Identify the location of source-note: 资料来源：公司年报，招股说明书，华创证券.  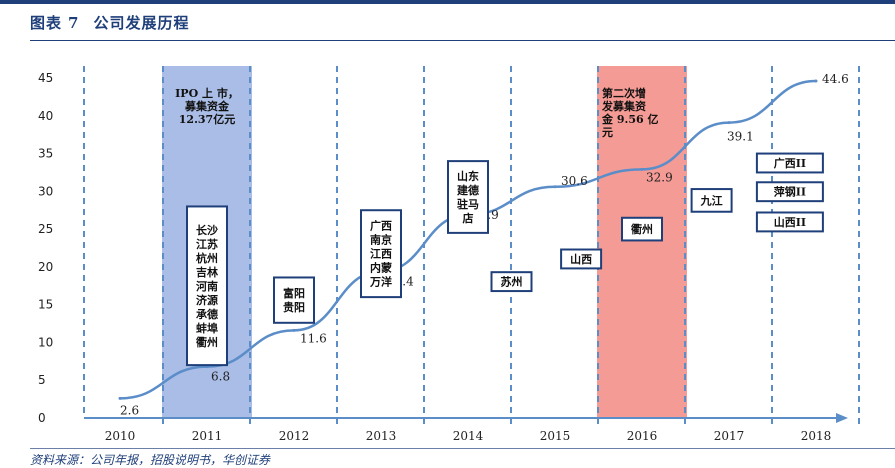
(150, 460).